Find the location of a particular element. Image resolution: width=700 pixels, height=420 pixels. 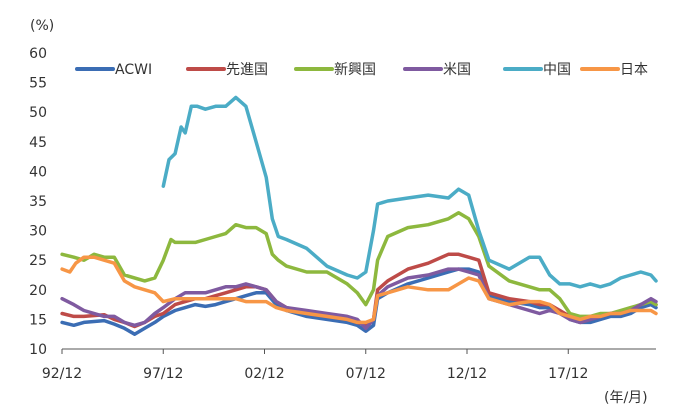

y-tick-label: 50 is located at coordinates (38, 113).